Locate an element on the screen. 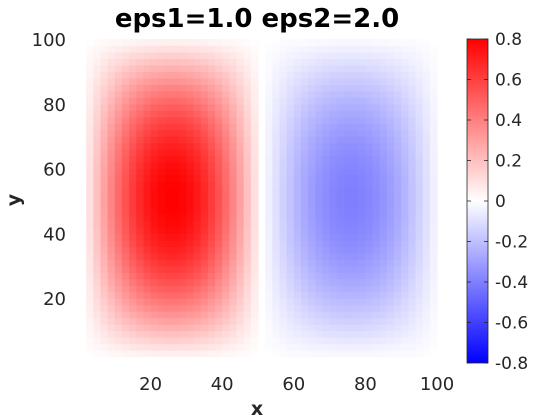 This screenshot has height=420, width=560. y-tick-label: 80 is located at coordinates (54, 105).